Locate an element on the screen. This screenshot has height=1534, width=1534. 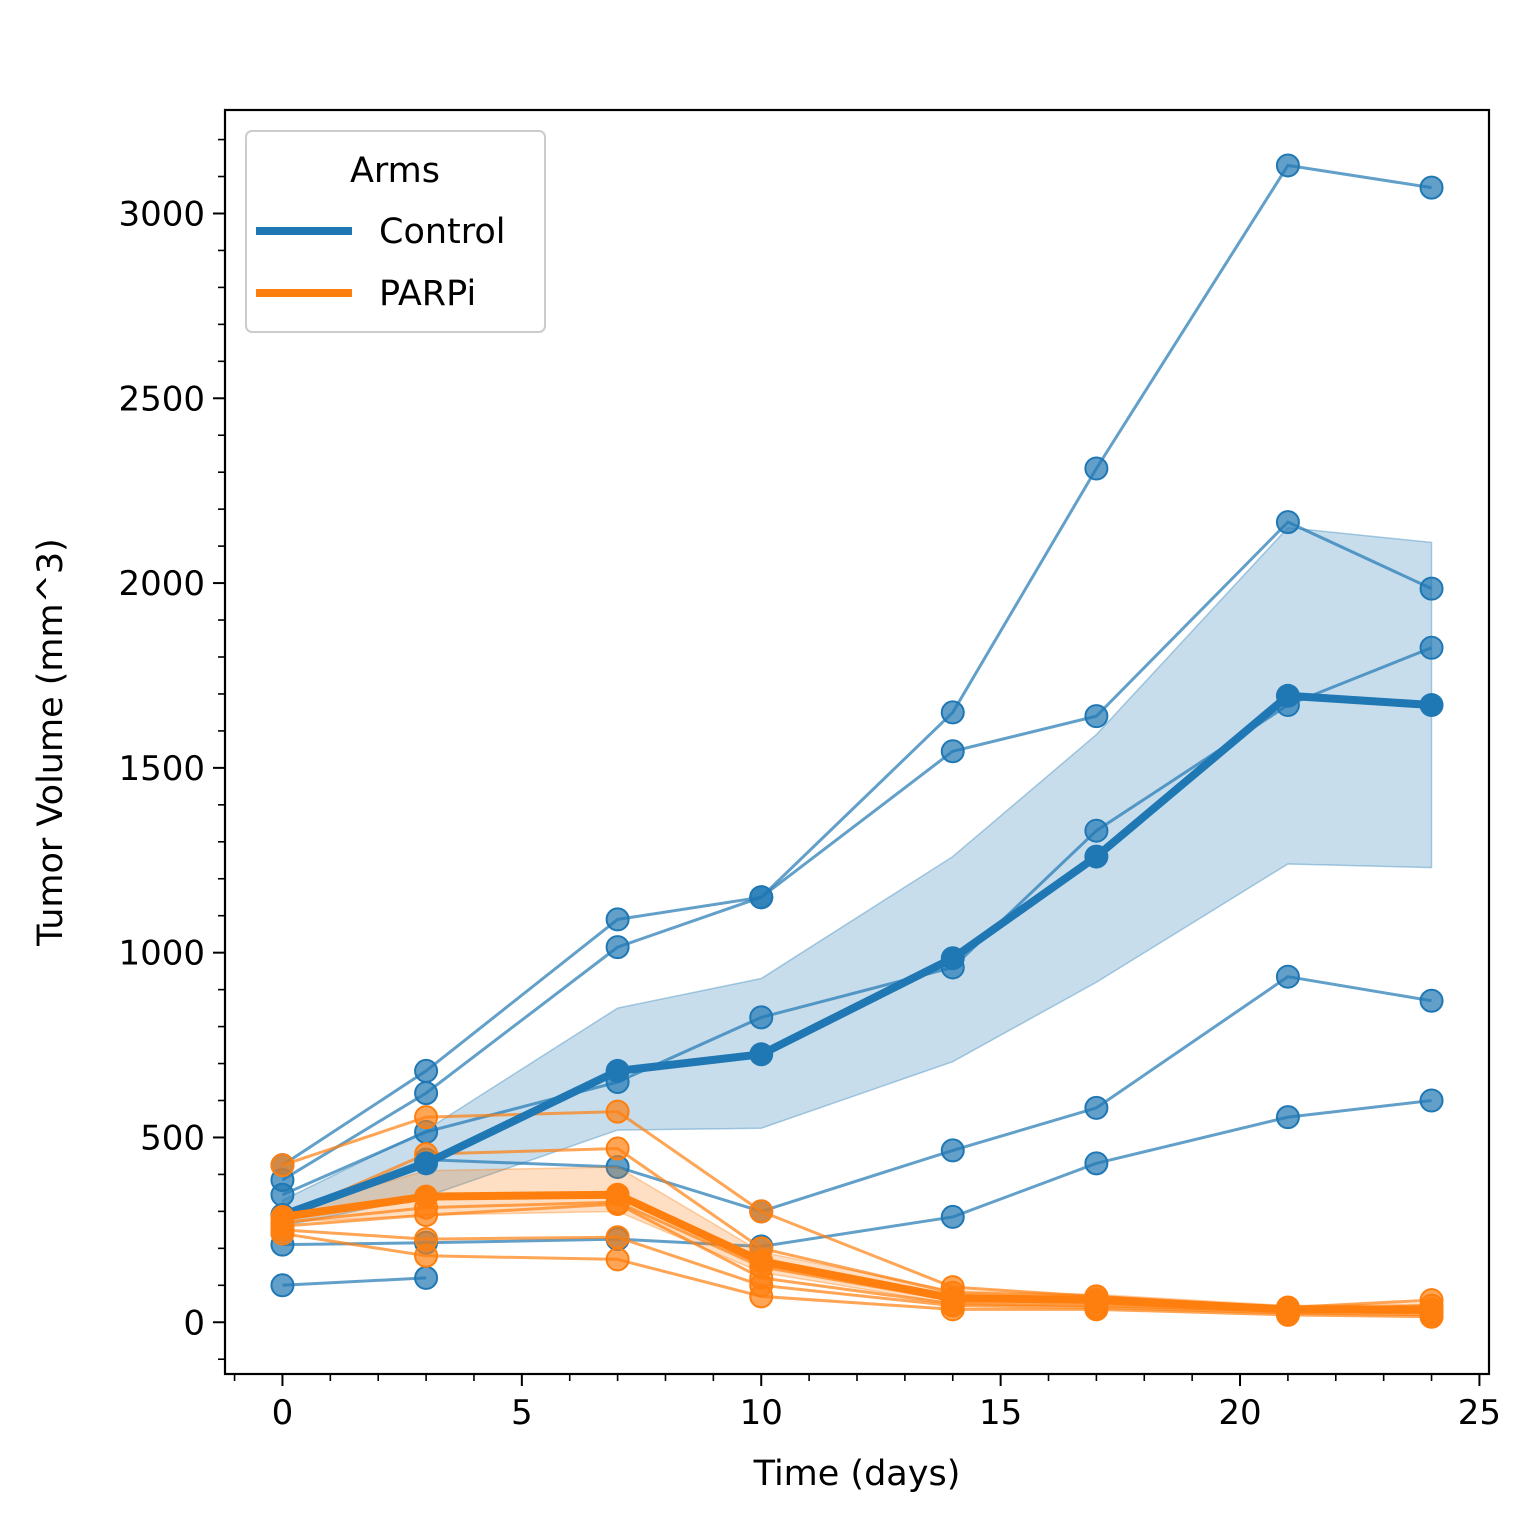
x-tick-label: 5 is located at coordinates (522, 1413).